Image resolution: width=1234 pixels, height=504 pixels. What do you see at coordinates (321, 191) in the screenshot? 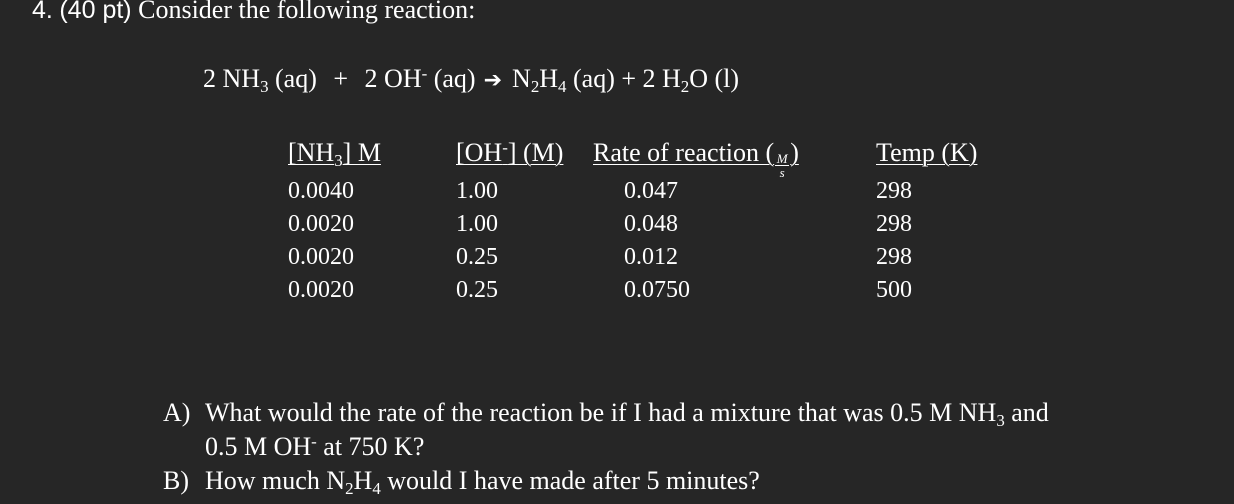
I see `cell-nh3: 0.0040` at bounding box center [321, 191].